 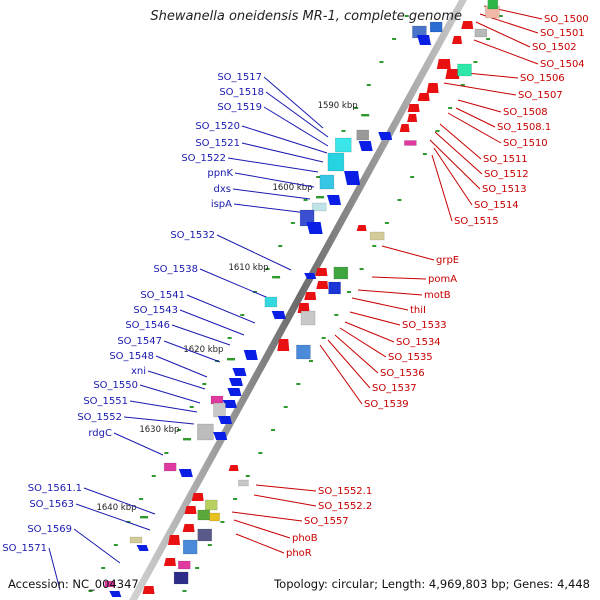 What do you see at coordinates (424, 325) in the screenshot?
I see `gene-label-right: SO_1533` at bounding box center [424, 325].